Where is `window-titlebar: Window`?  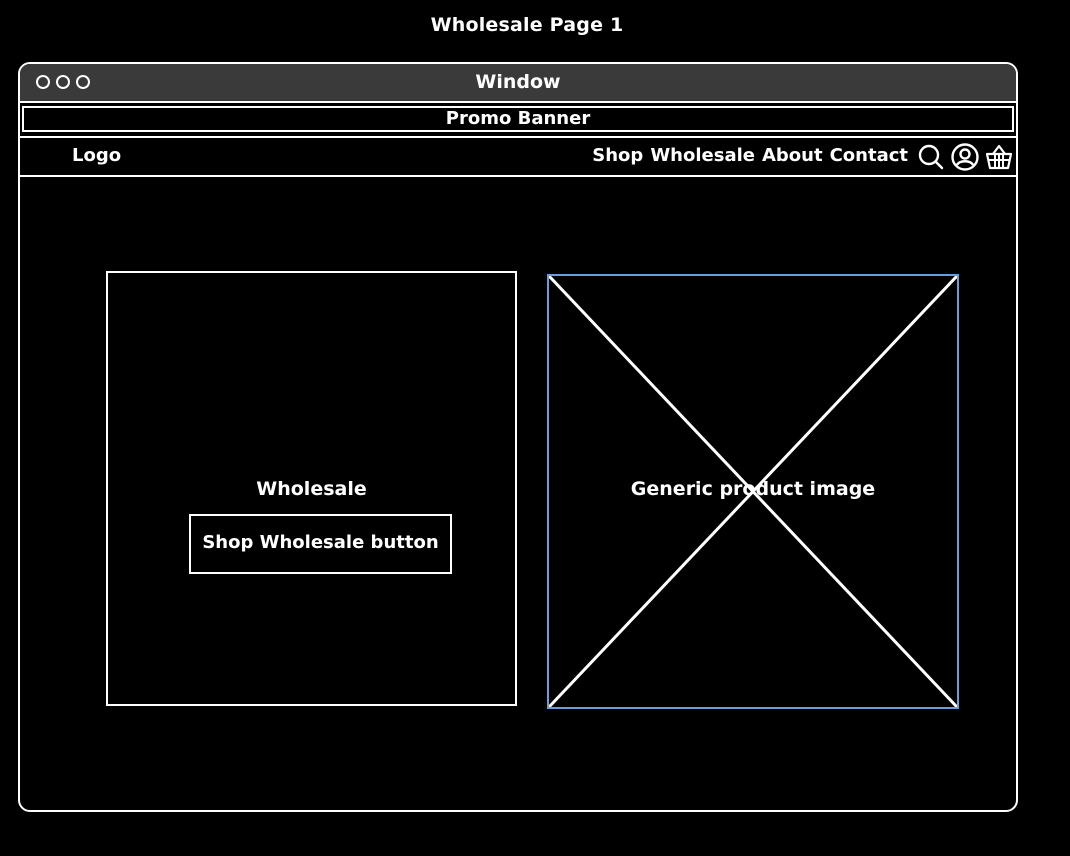 window-titlebar: Window is located at coordinates (518, 83).